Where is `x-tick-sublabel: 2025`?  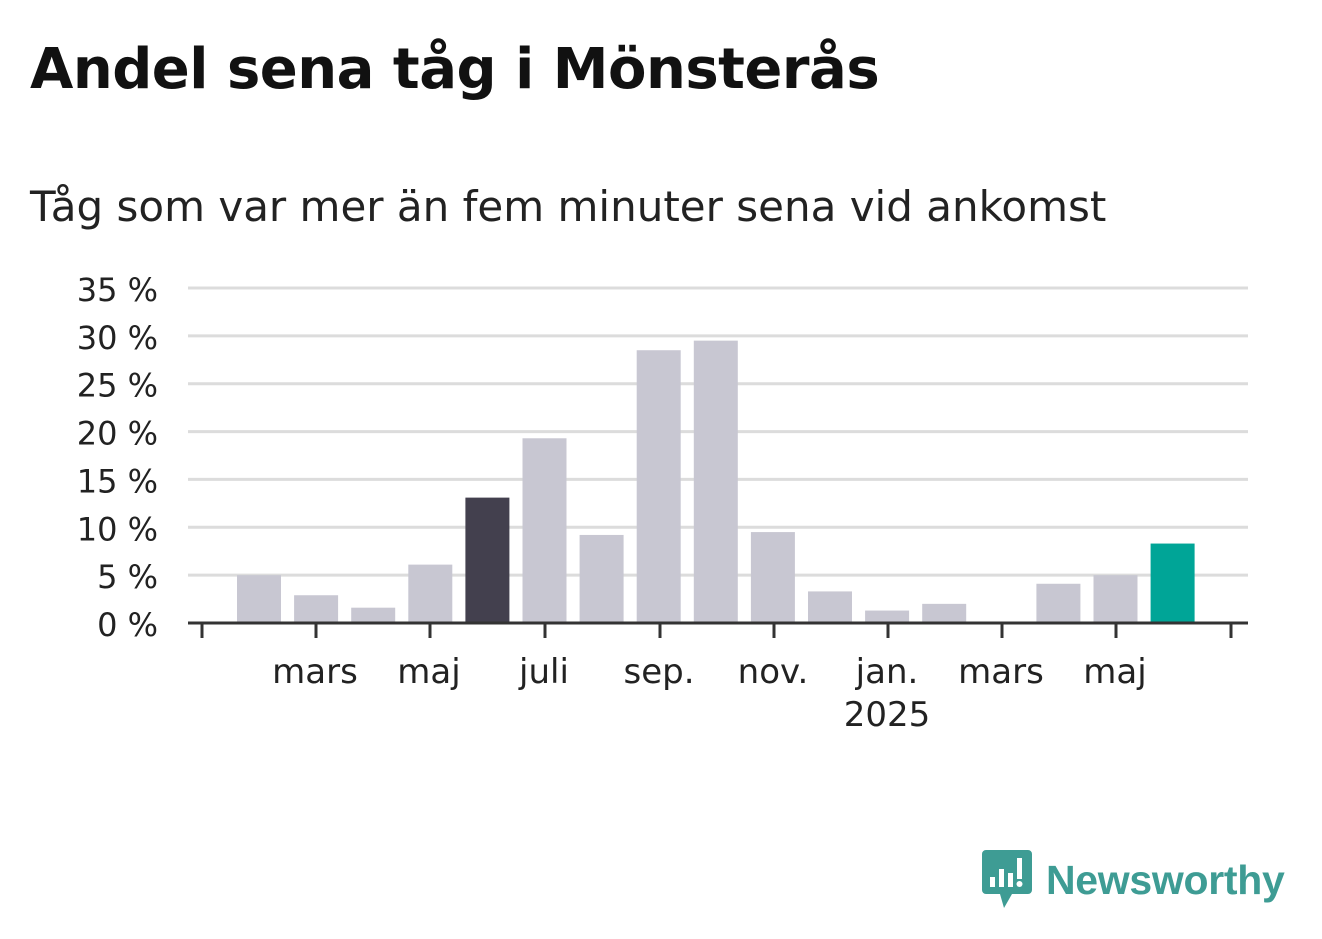 x-tick-sublabel: 2025 is located at coordinates (887, 715).